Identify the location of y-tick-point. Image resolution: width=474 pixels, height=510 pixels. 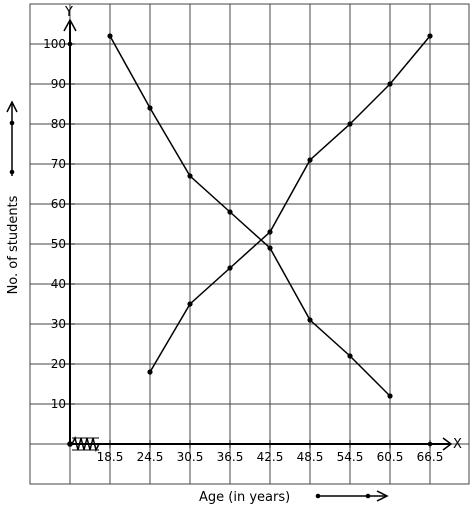
(70, 44).